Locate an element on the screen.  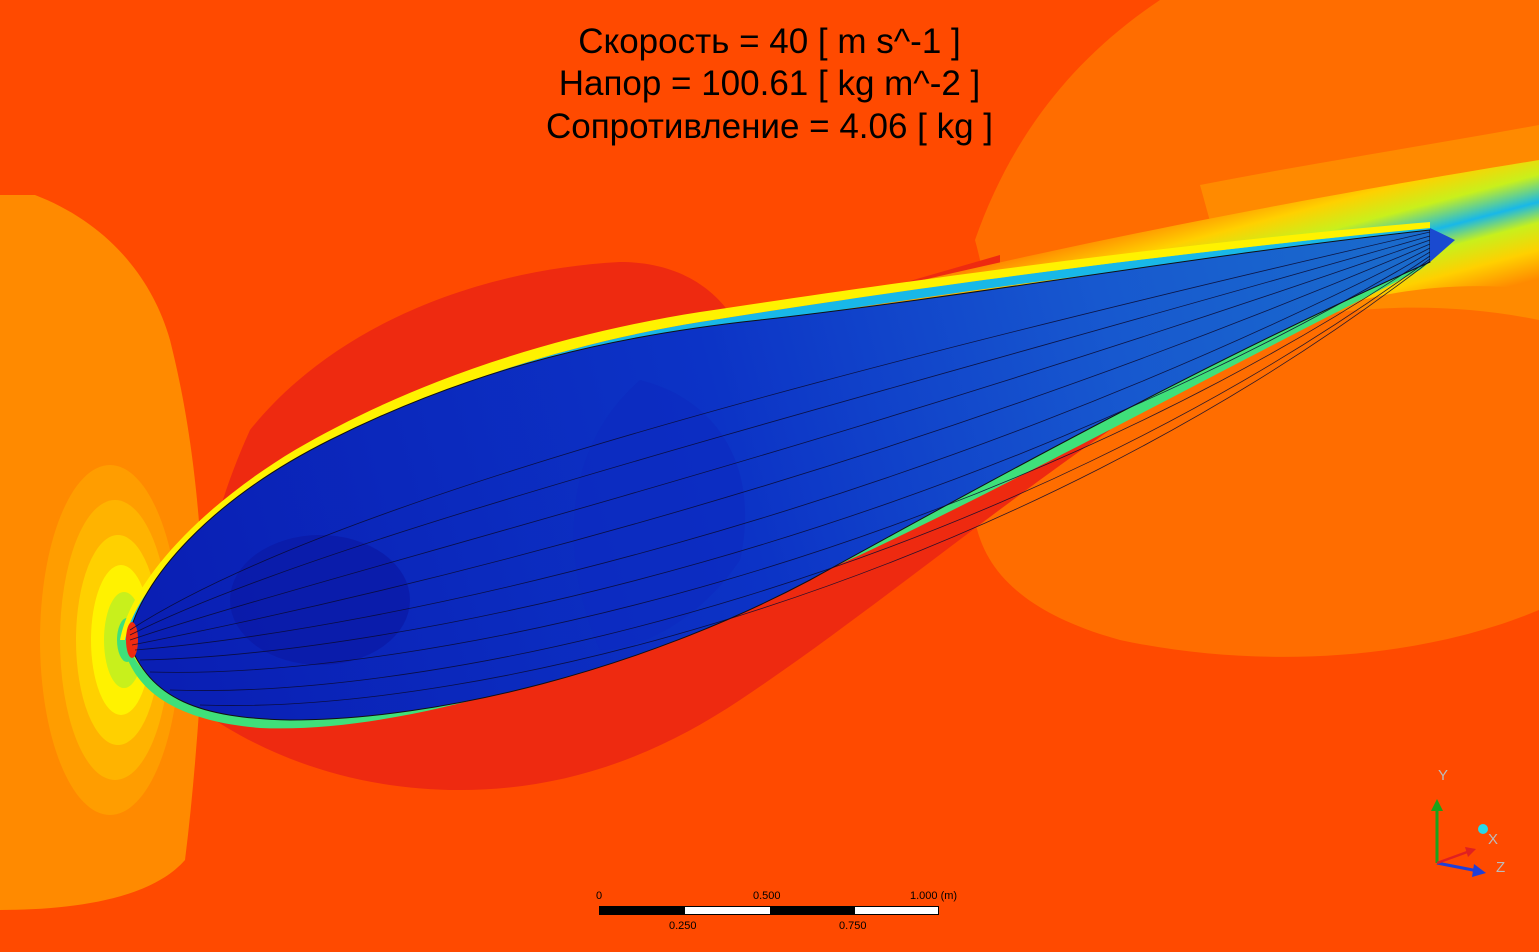
x-axis-label: X is located at coordinates (1493, 839).